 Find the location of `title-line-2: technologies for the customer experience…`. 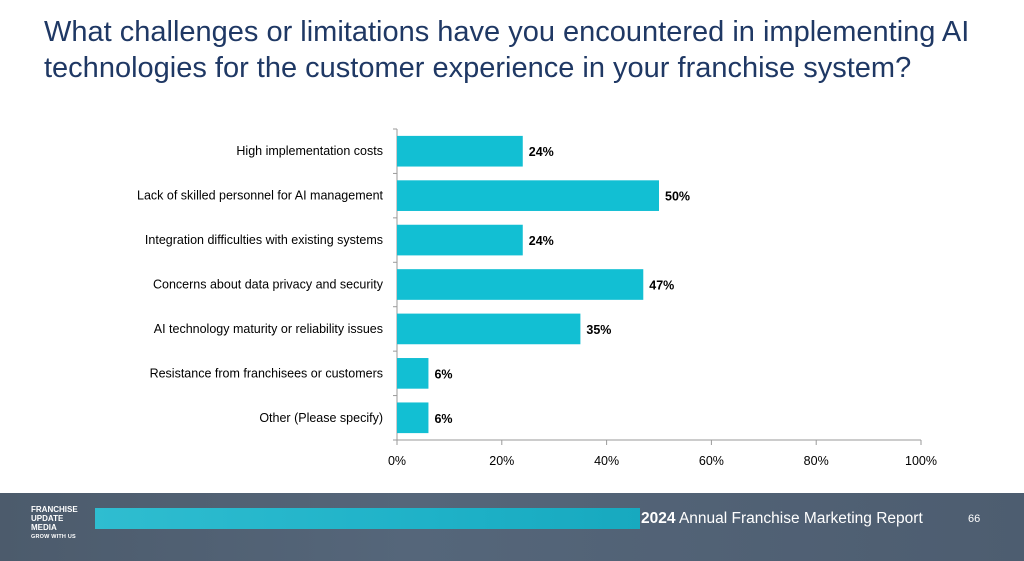

title-line-2: technologies for the customer experience… is located at coordinates (478, 68).